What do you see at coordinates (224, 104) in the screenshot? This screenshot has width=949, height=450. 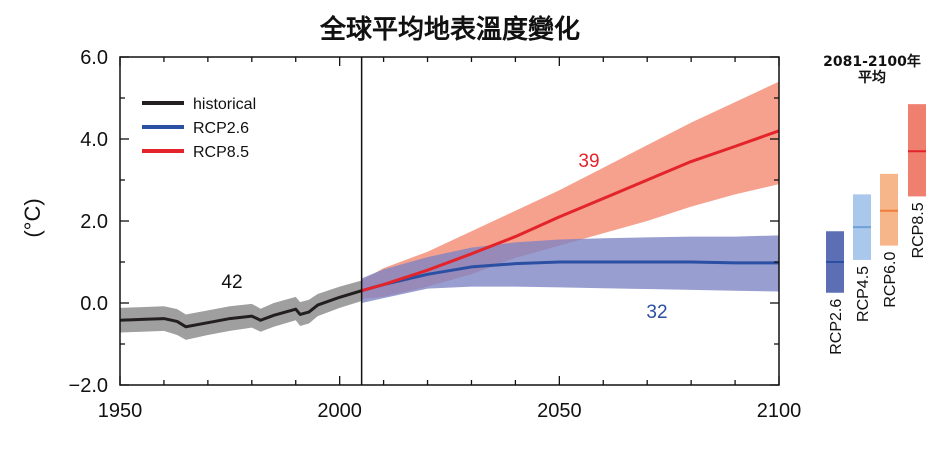 I see `legend-label-historical: historical` at bounding box center [224, 104].